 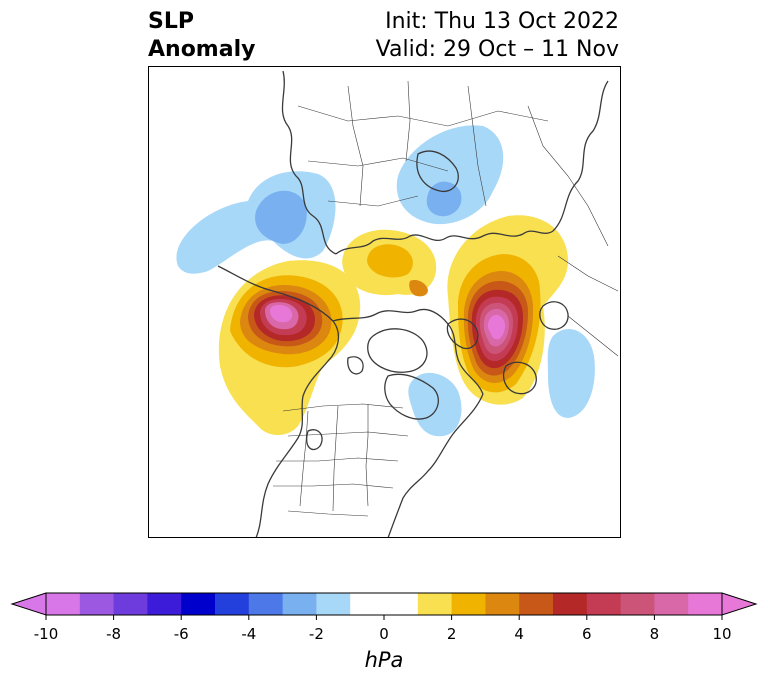 I want to click on us-state-borders, so click(x=341, y=460).